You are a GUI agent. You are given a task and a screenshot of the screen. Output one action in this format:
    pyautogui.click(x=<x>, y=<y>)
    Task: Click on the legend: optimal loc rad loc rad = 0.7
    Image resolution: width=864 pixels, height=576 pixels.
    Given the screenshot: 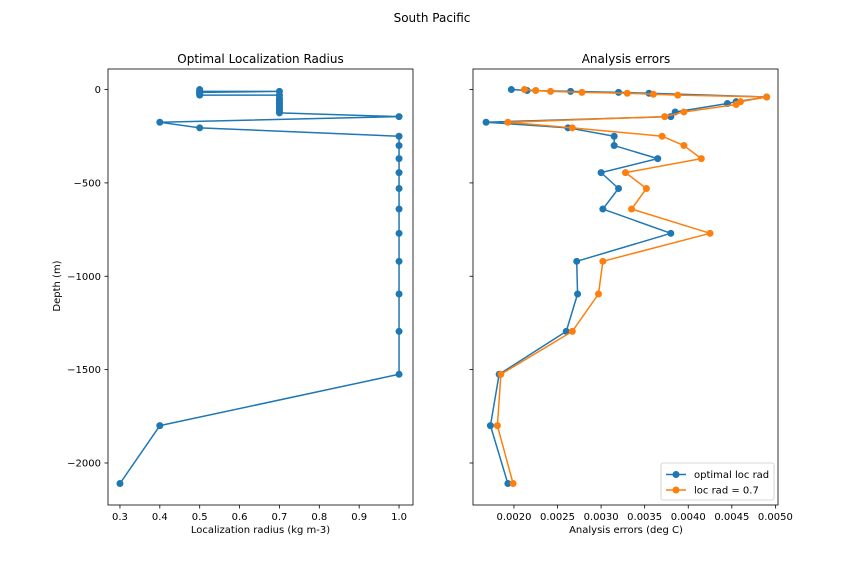 What is the action you would take?
    pyautogui.click(x=717, y=481)
    